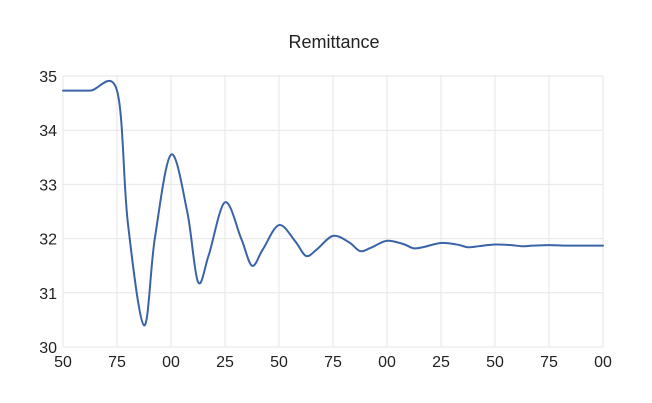 Image resolution: width=652 pixels, height=403 pixels. I want to click on x-axis-ticks: 50 75 00 25 50 75 00 25 50 75 00, so click(333, 362).